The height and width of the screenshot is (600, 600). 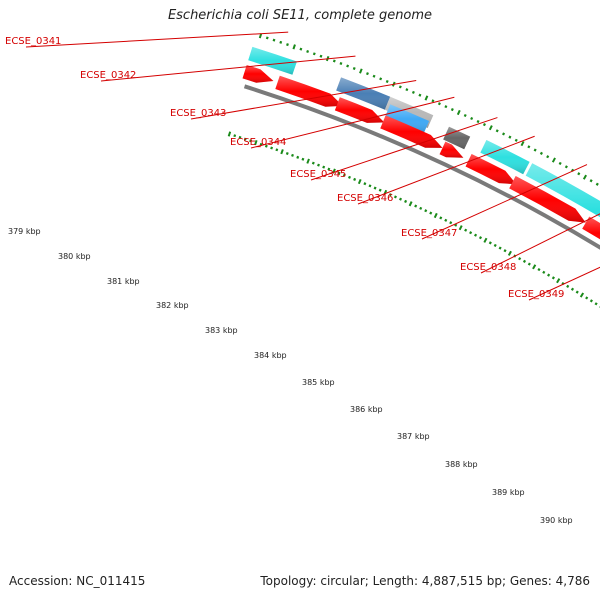 What do you see at coordinates (428, 109) in the screenshot?
I see `outer-tick-dots` at bounding box center [428, 109].